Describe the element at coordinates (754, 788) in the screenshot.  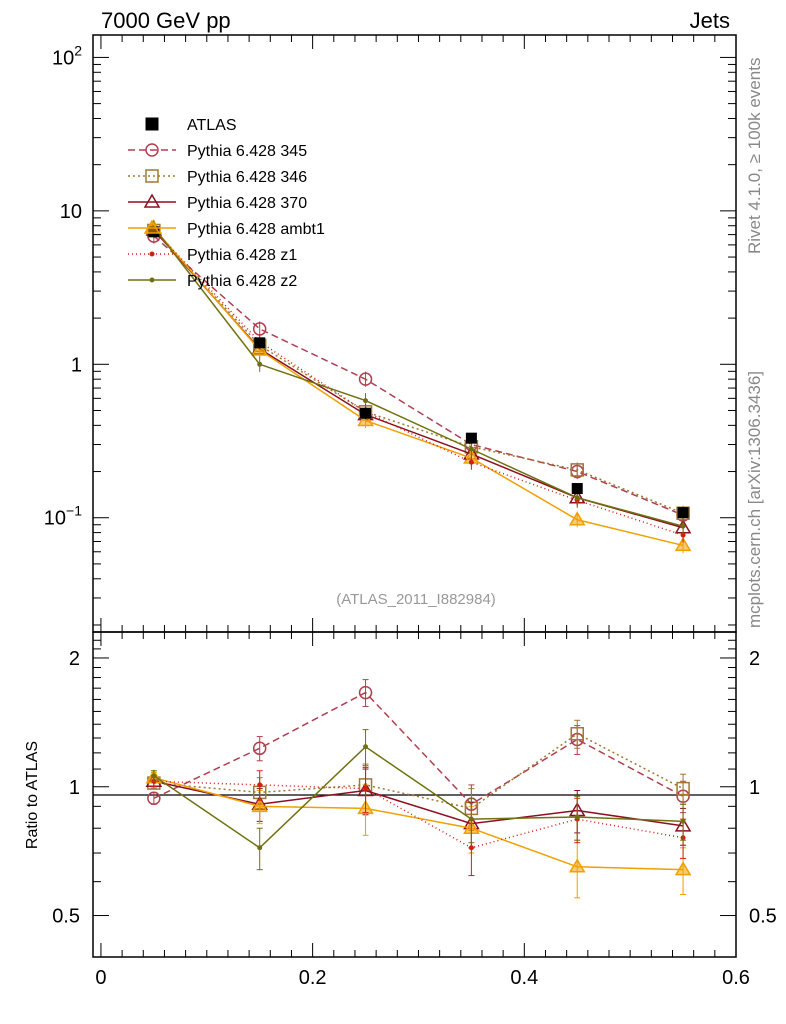
I see `ratio-y-tick-label-right: 1` at that location.